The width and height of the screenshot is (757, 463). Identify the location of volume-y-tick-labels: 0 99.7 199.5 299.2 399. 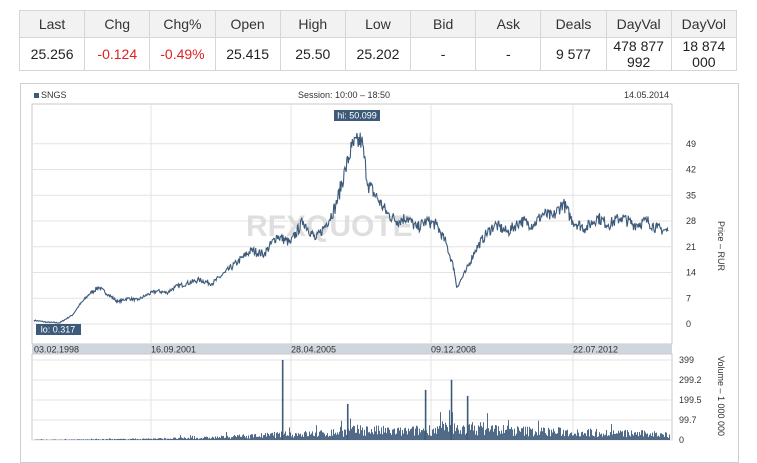
(690, 400).